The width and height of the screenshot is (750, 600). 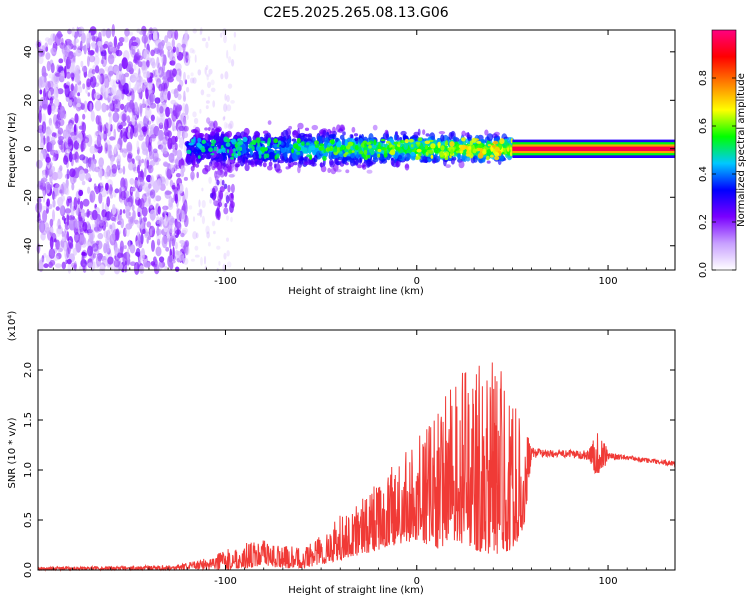 What do you see at coordinates (703, 126) in the screenshot?
I see `colorbar-tick-label: 0.6` at bounding box center [703, 126].